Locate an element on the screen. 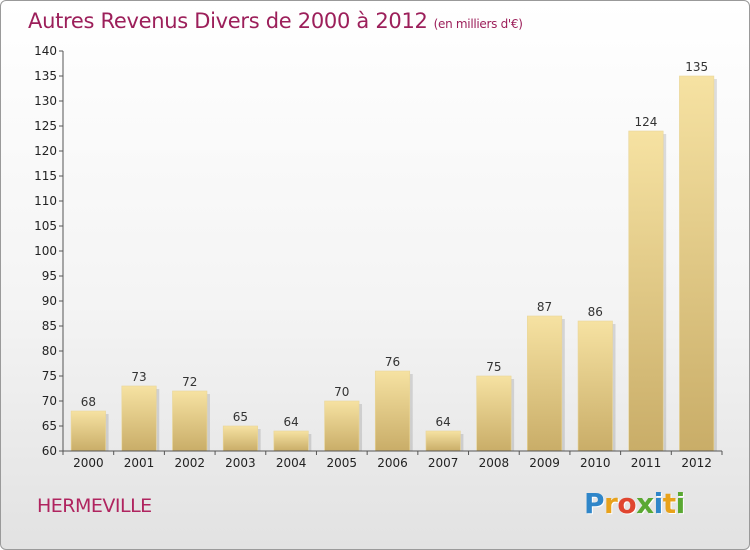  x-tick-label: 2011 is located at coordinates (646, 463).